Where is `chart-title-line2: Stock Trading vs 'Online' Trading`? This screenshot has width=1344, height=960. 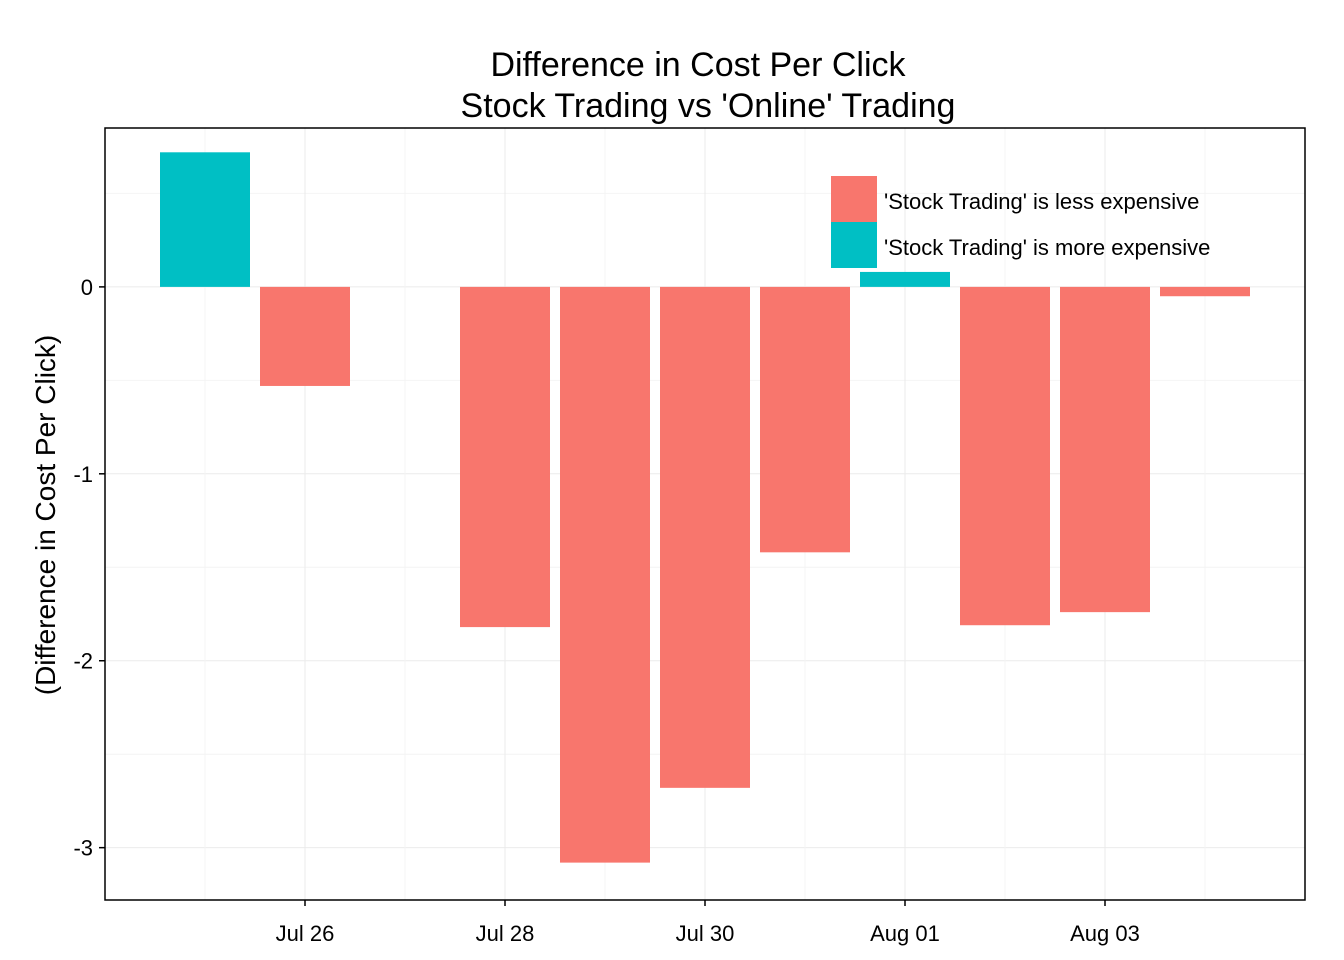
chart-title-line2: Stock Trading vs 'Online' Trading is located at coordinates (708, 106).